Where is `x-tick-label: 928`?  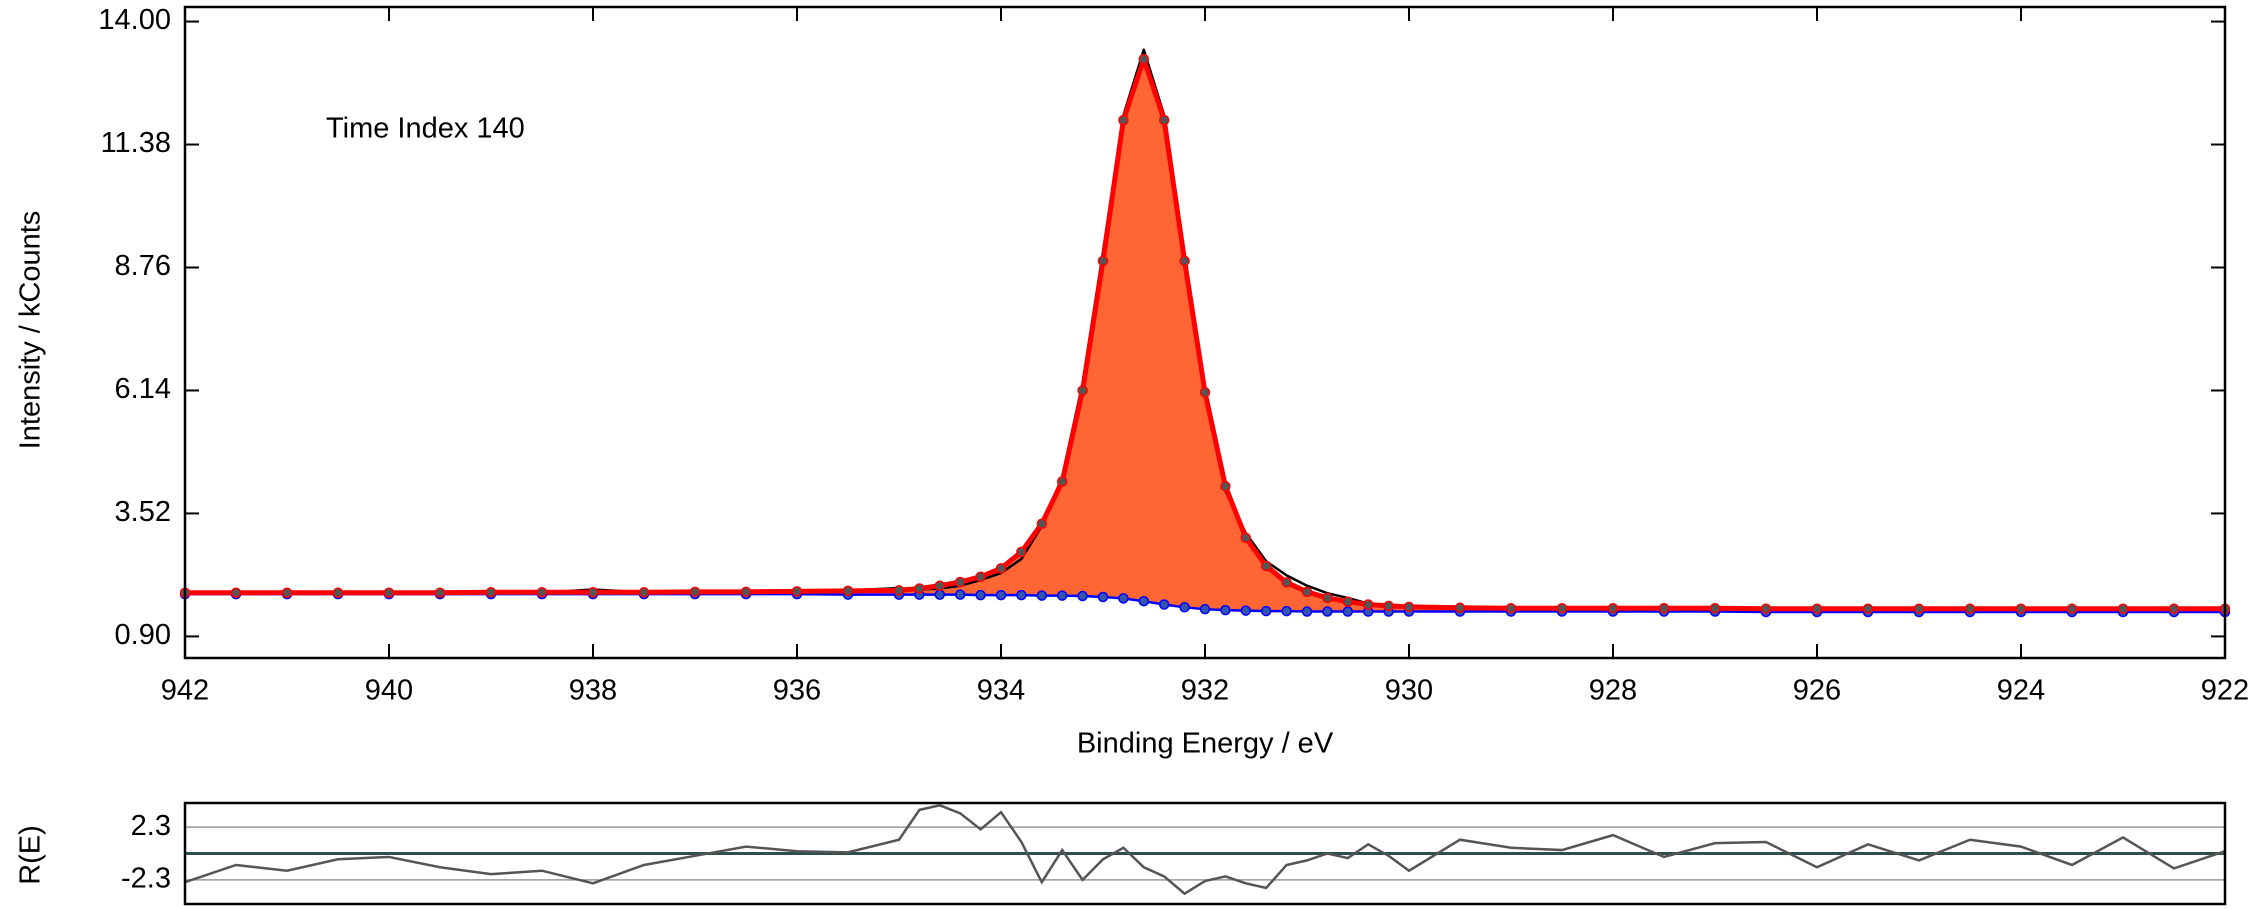
x-tick-label: 928 is located at coordinates (1613, 691).